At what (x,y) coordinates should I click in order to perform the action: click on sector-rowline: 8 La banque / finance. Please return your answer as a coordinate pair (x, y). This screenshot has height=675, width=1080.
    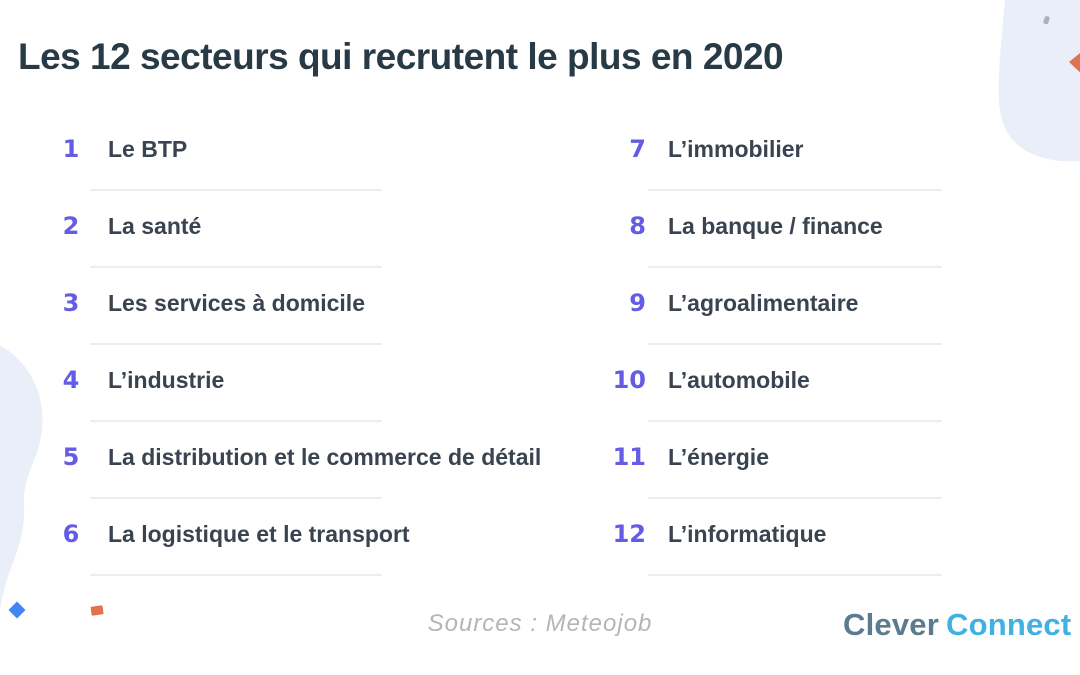
    Looking at the image, I should click on (773, 226).